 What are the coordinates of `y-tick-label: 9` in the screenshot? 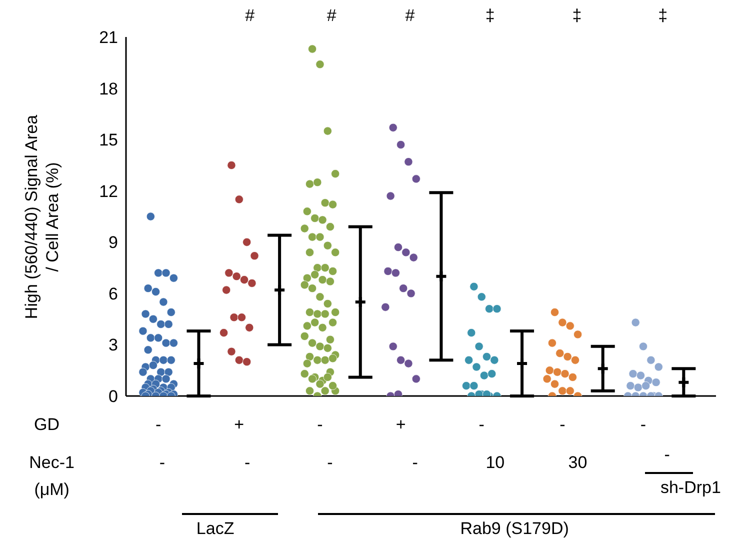 It's located at (113, 242).